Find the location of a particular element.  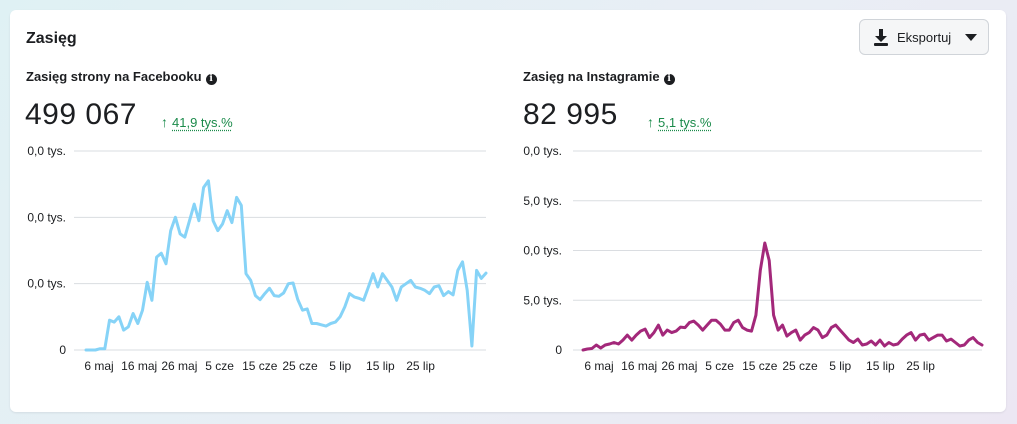

instagram-reach-delta-value: 5,1 tys.% is located at coordinates (685, 122).